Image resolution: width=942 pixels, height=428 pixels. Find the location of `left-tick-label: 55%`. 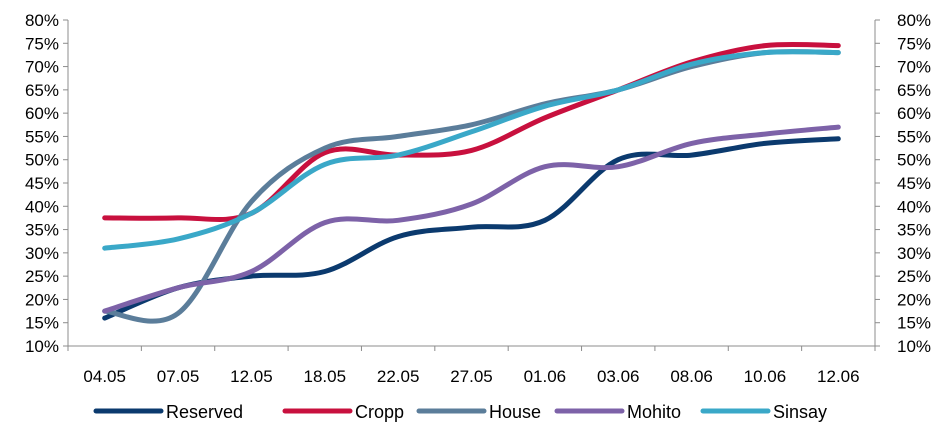

left-tick-label: 55% is located at coordinates (42, 136).